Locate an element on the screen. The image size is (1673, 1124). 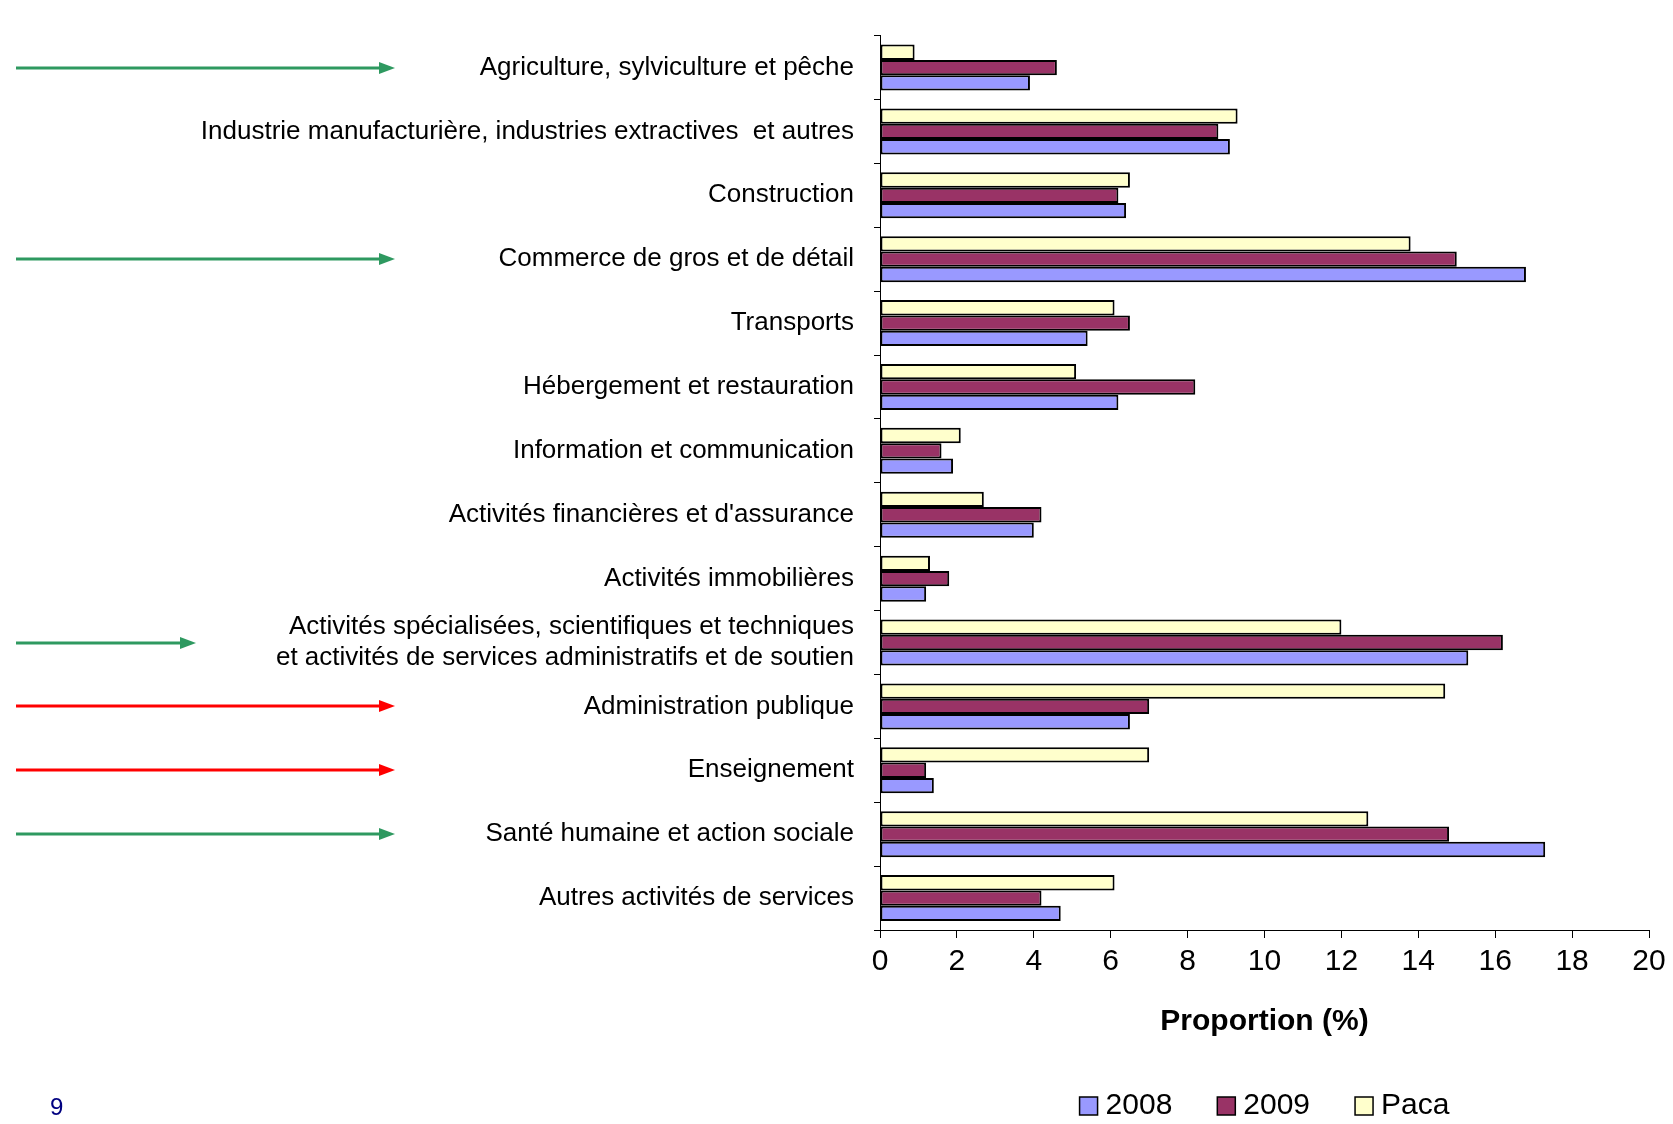
y-tick-label: Information et communication is located at coordinates (683, 449).